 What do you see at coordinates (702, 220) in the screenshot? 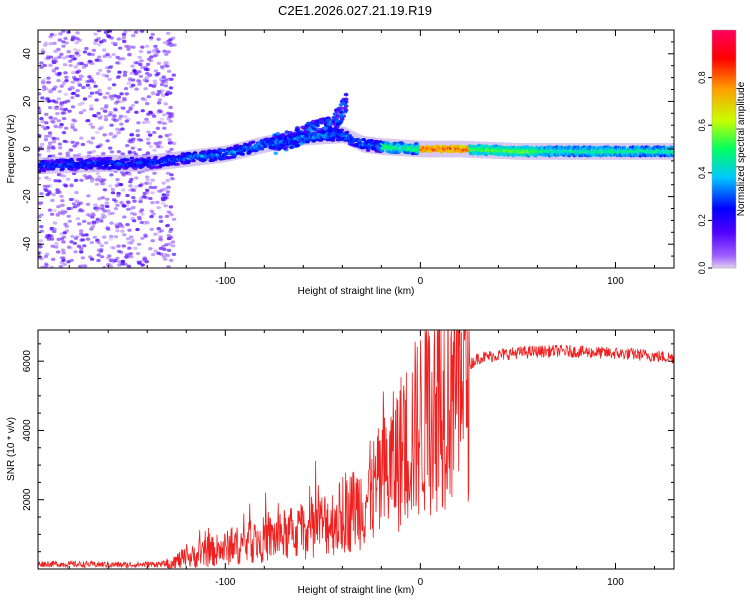
I see `colorbar-tick-label: 0.2` at bounding box center [702, 220].